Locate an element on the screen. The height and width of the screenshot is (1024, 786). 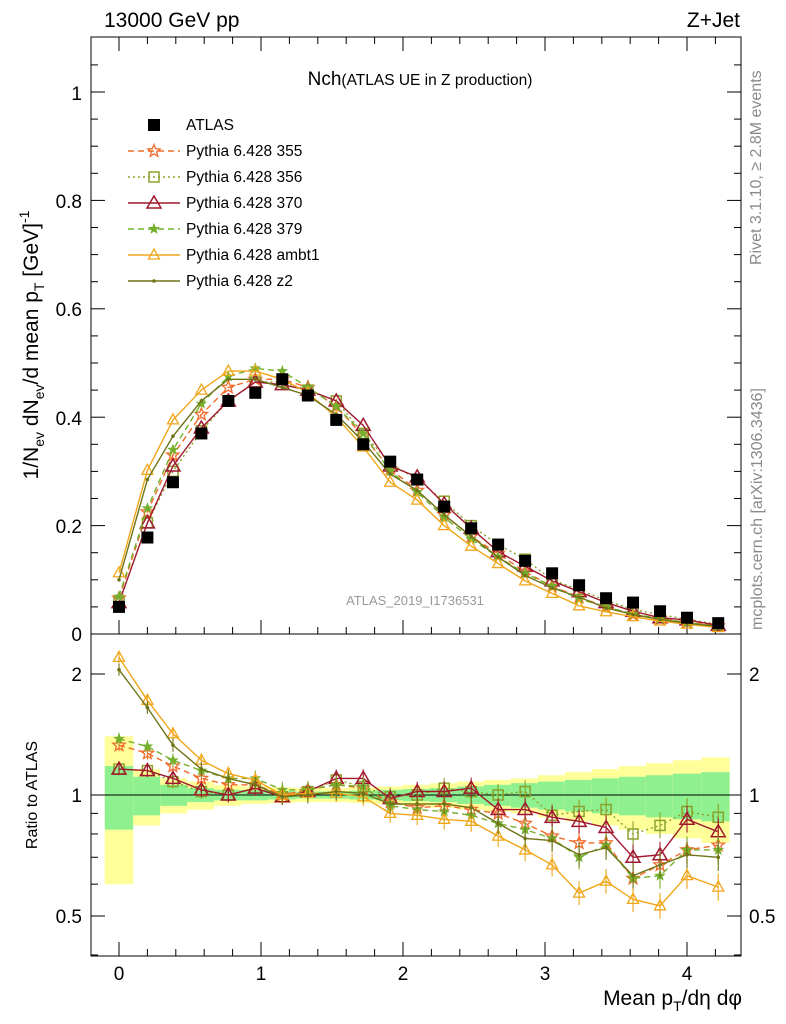
legend-label-ambt1: Pythia 6.428 ambt1 is located at coordinates (253, 255).